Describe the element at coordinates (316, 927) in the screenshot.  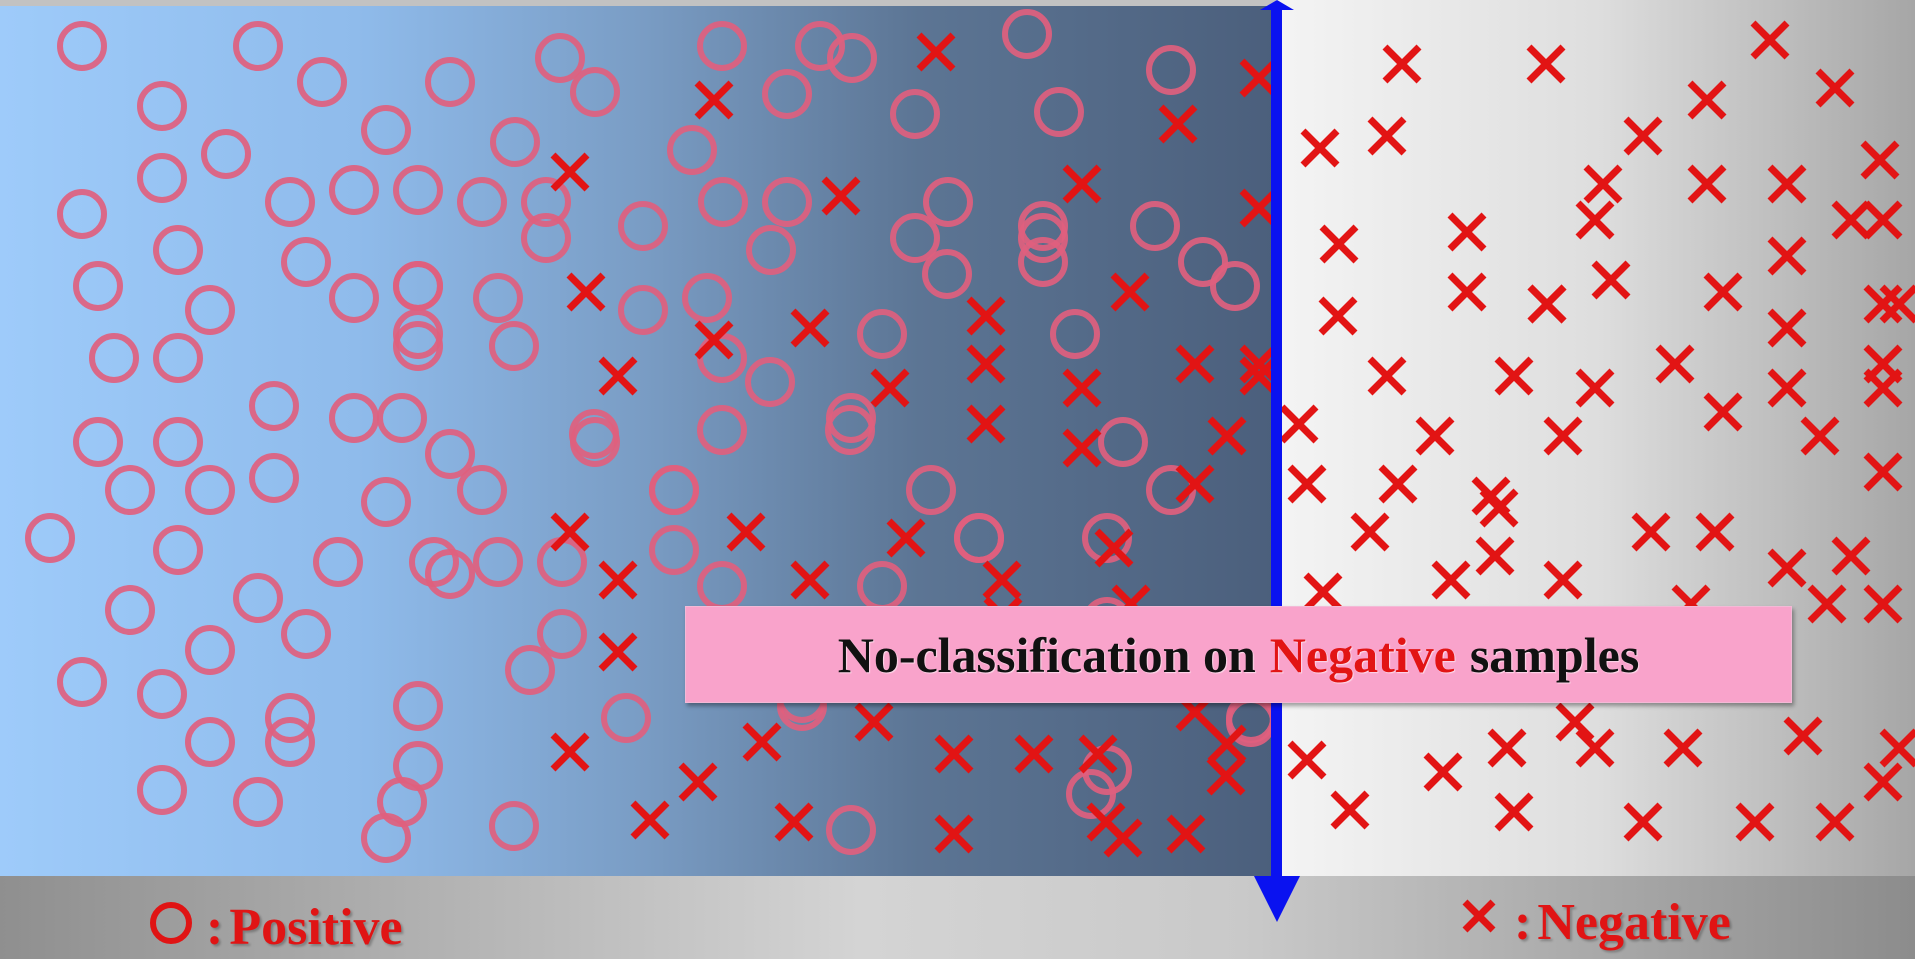
I see `legend-positive-label: Positive` at that location.